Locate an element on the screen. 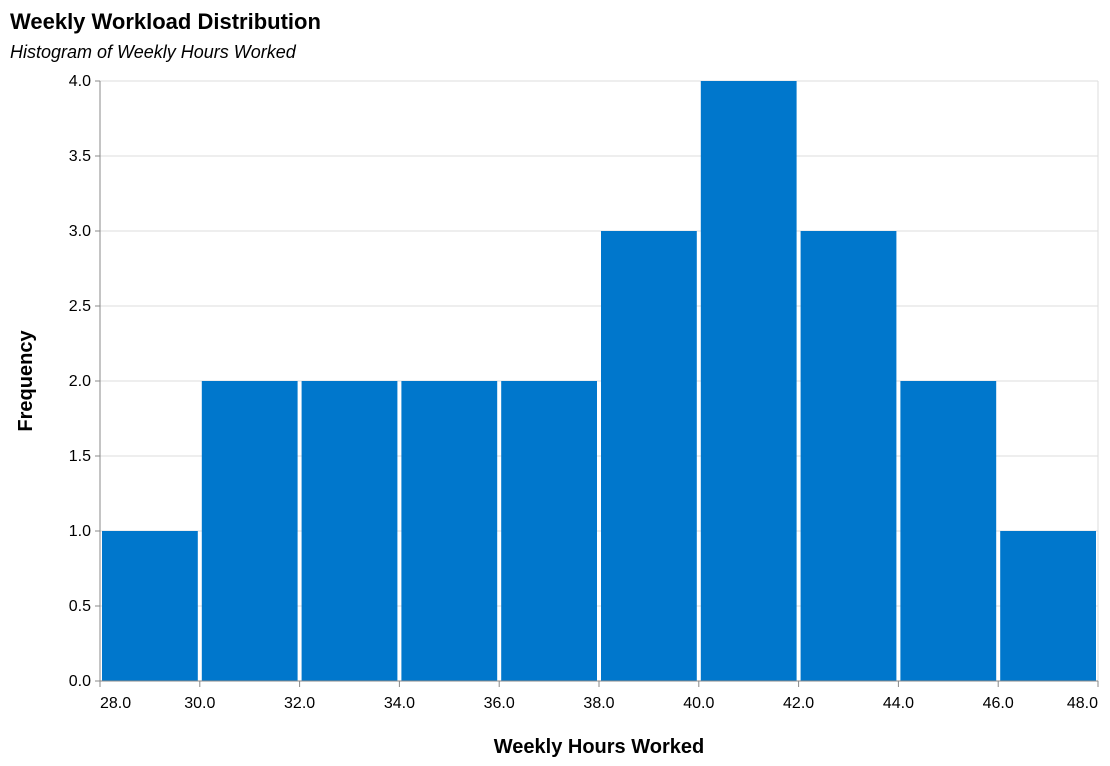 The width and height of the screenshot is (1110, 766). x-tick-label: 32.0 is located at coordinates (299, 703).